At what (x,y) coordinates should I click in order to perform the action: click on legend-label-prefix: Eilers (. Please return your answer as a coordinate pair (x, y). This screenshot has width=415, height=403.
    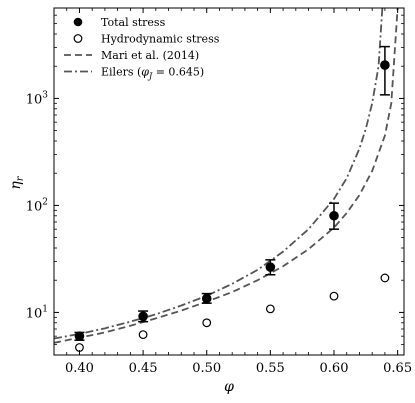
    Looking at the image, I should click on (121, 72).